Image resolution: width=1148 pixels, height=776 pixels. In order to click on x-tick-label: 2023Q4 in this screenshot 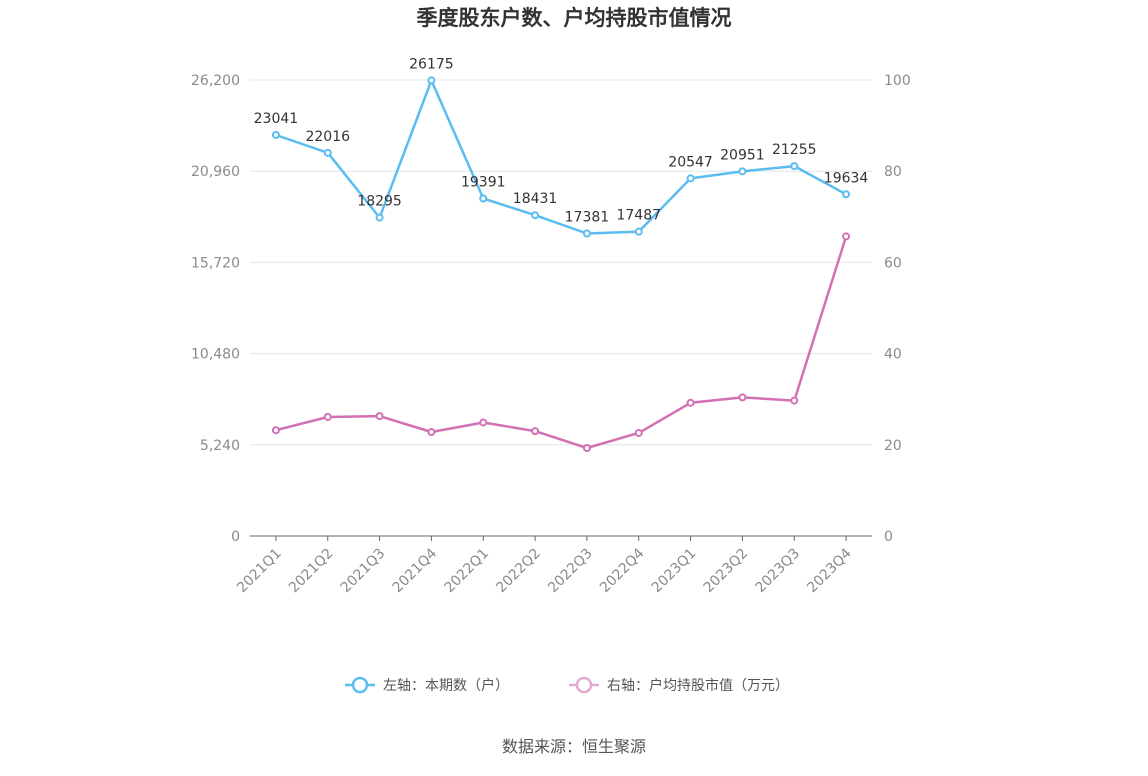, I will do `click(829, 570)`.